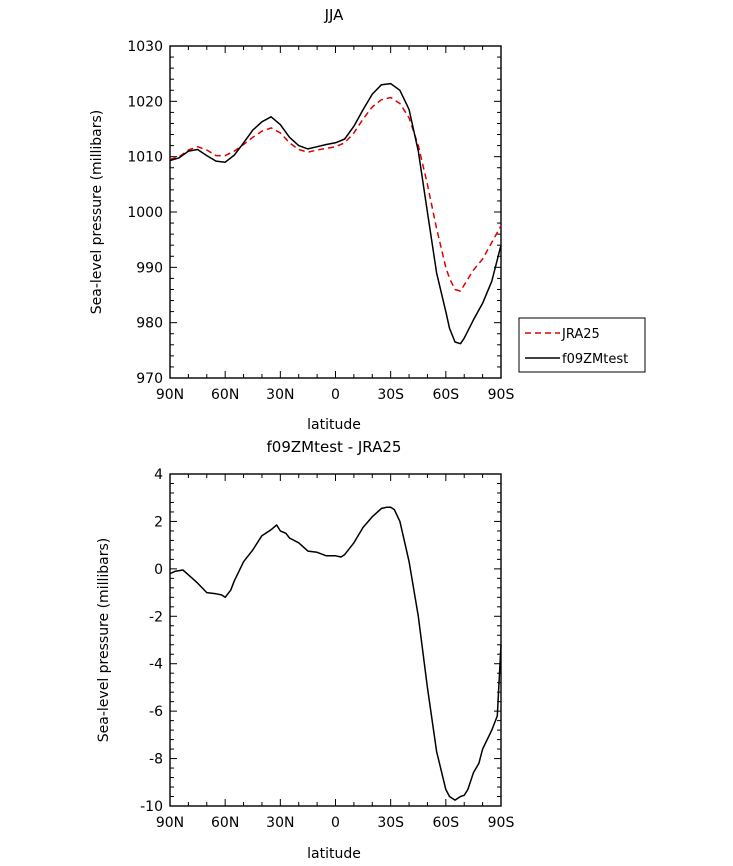 The height and width of the screenshot is (866, 733). Describe the element at coordinates (149, 324) in the screenshot. I see `top-y-tick-label: 980` at that location.